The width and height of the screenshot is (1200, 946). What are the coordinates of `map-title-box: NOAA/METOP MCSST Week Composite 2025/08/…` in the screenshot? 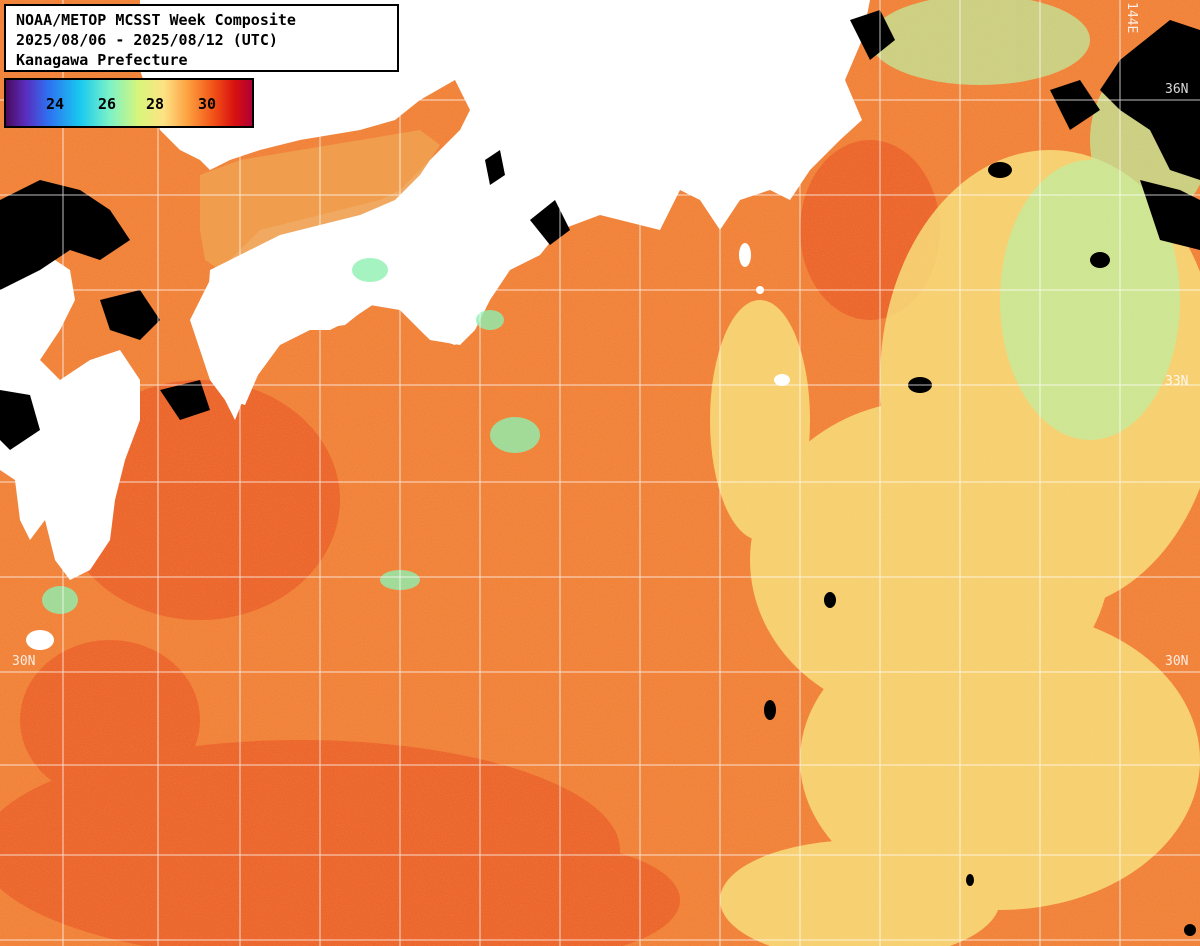 It's located at (201, 38).